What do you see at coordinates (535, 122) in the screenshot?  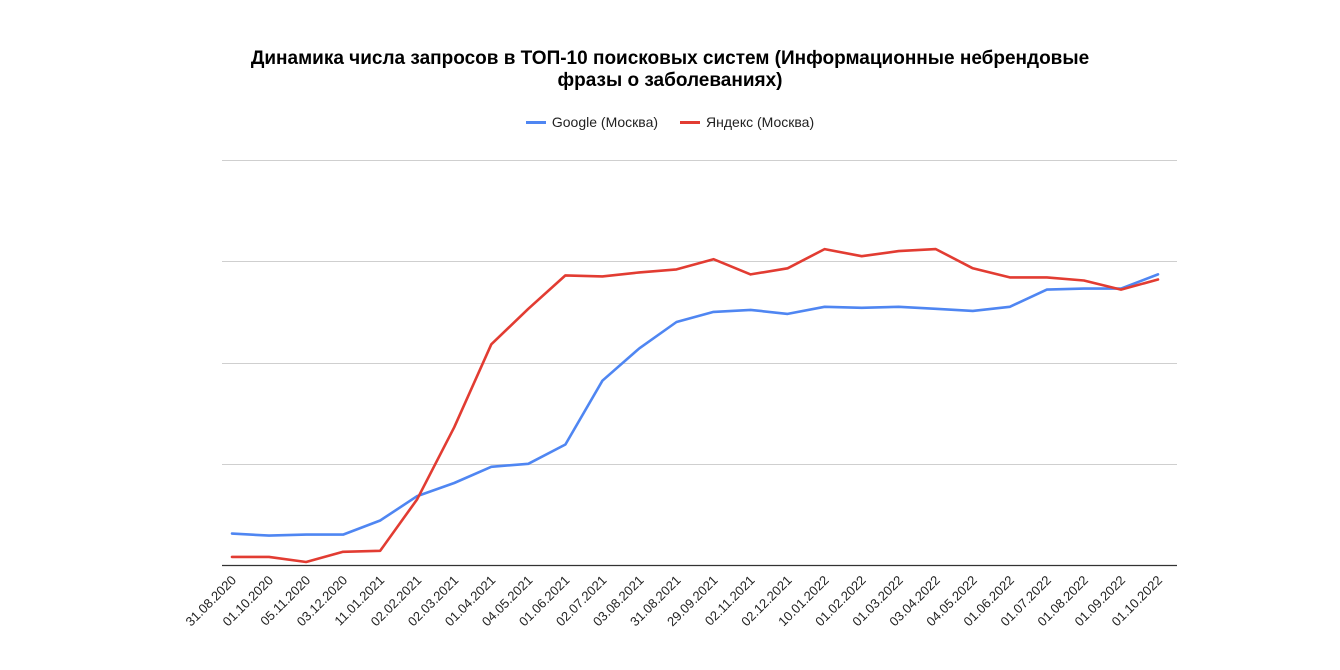 I see `legend-swatch-google` at bounding box center [535, 122].